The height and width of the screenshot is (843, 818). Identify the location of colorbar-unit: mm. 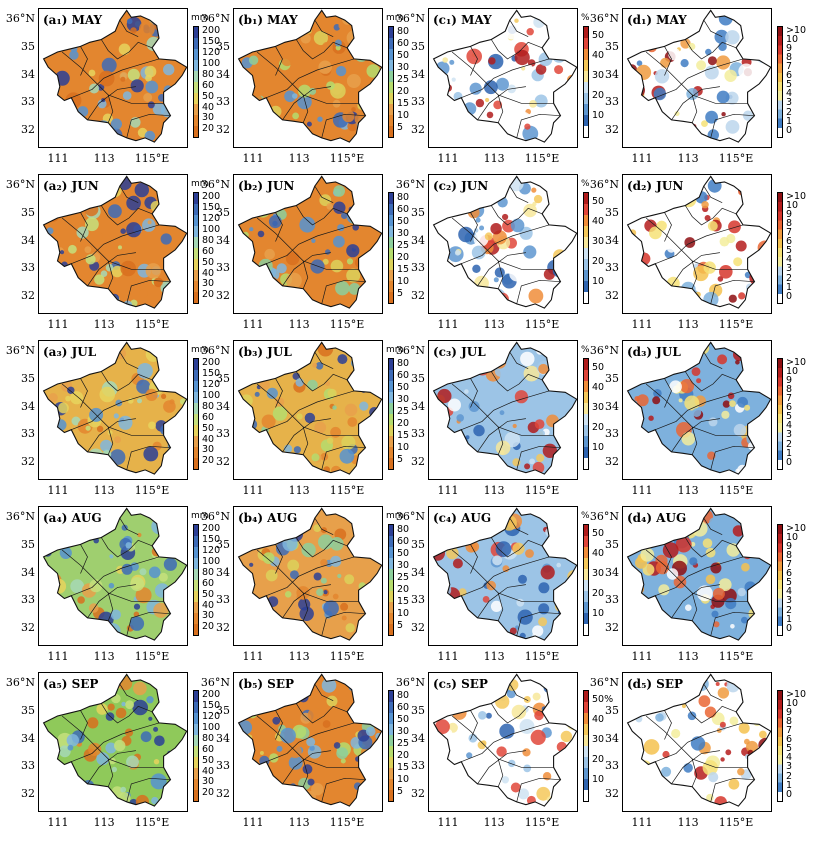
(200, 350).